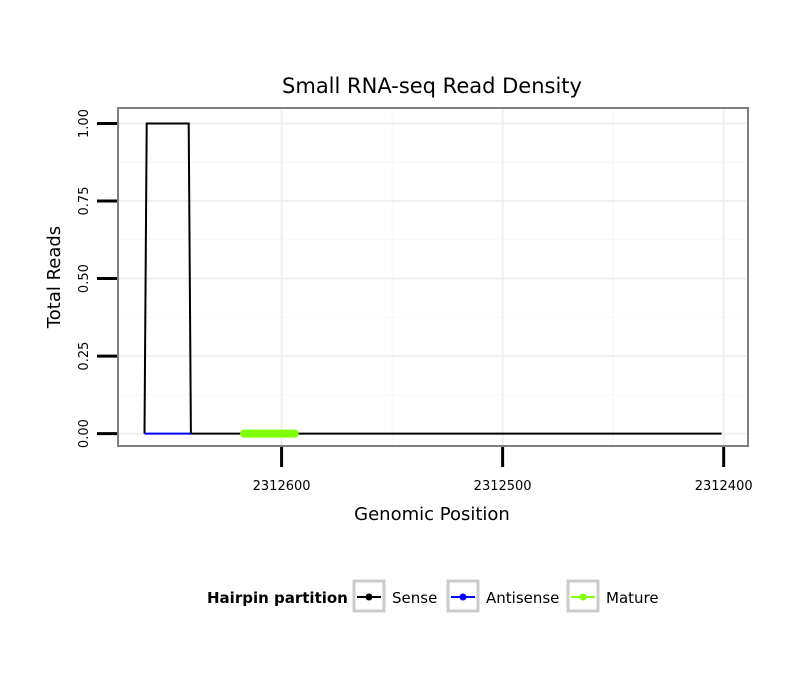  I want to click on legend: Hairpin partition Sense Antisense Mature, so click(433, 596).